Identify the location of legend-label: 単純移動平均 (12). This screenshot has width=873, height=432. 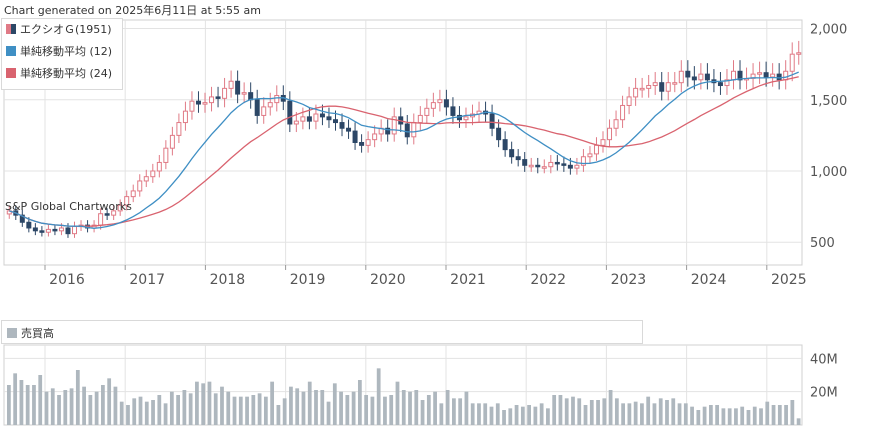
(66, 51).